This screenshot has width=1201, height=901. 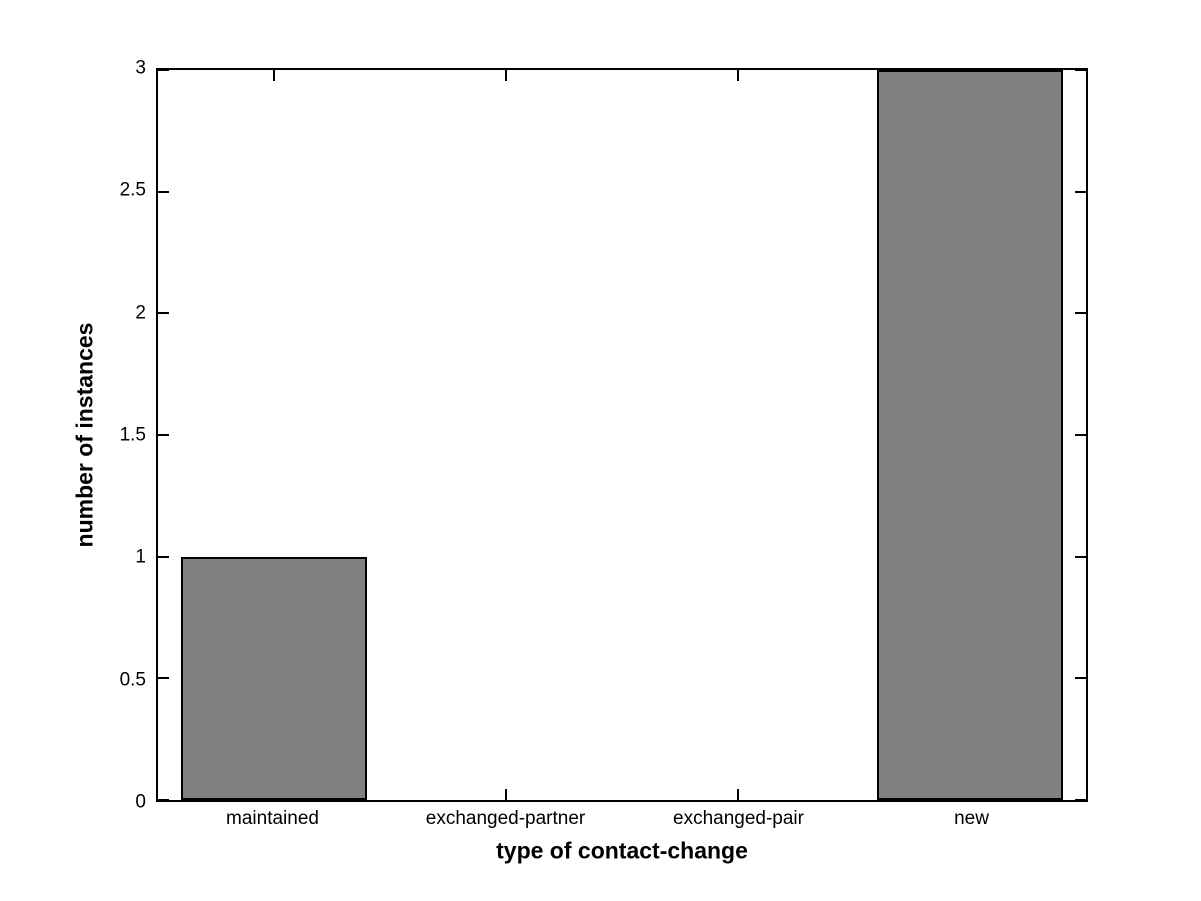 What do you see at coordinates (140, 313) in the screenshot?
I see `y-tick-label: 2` at bounding box center [140, 313].